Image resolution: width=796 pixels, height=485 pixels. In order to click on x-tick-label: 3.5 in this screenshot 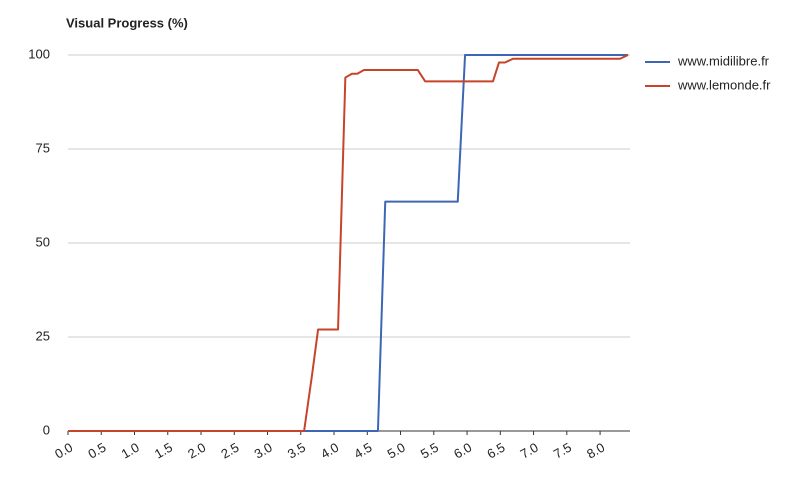, I will do `click(296, 451)`.